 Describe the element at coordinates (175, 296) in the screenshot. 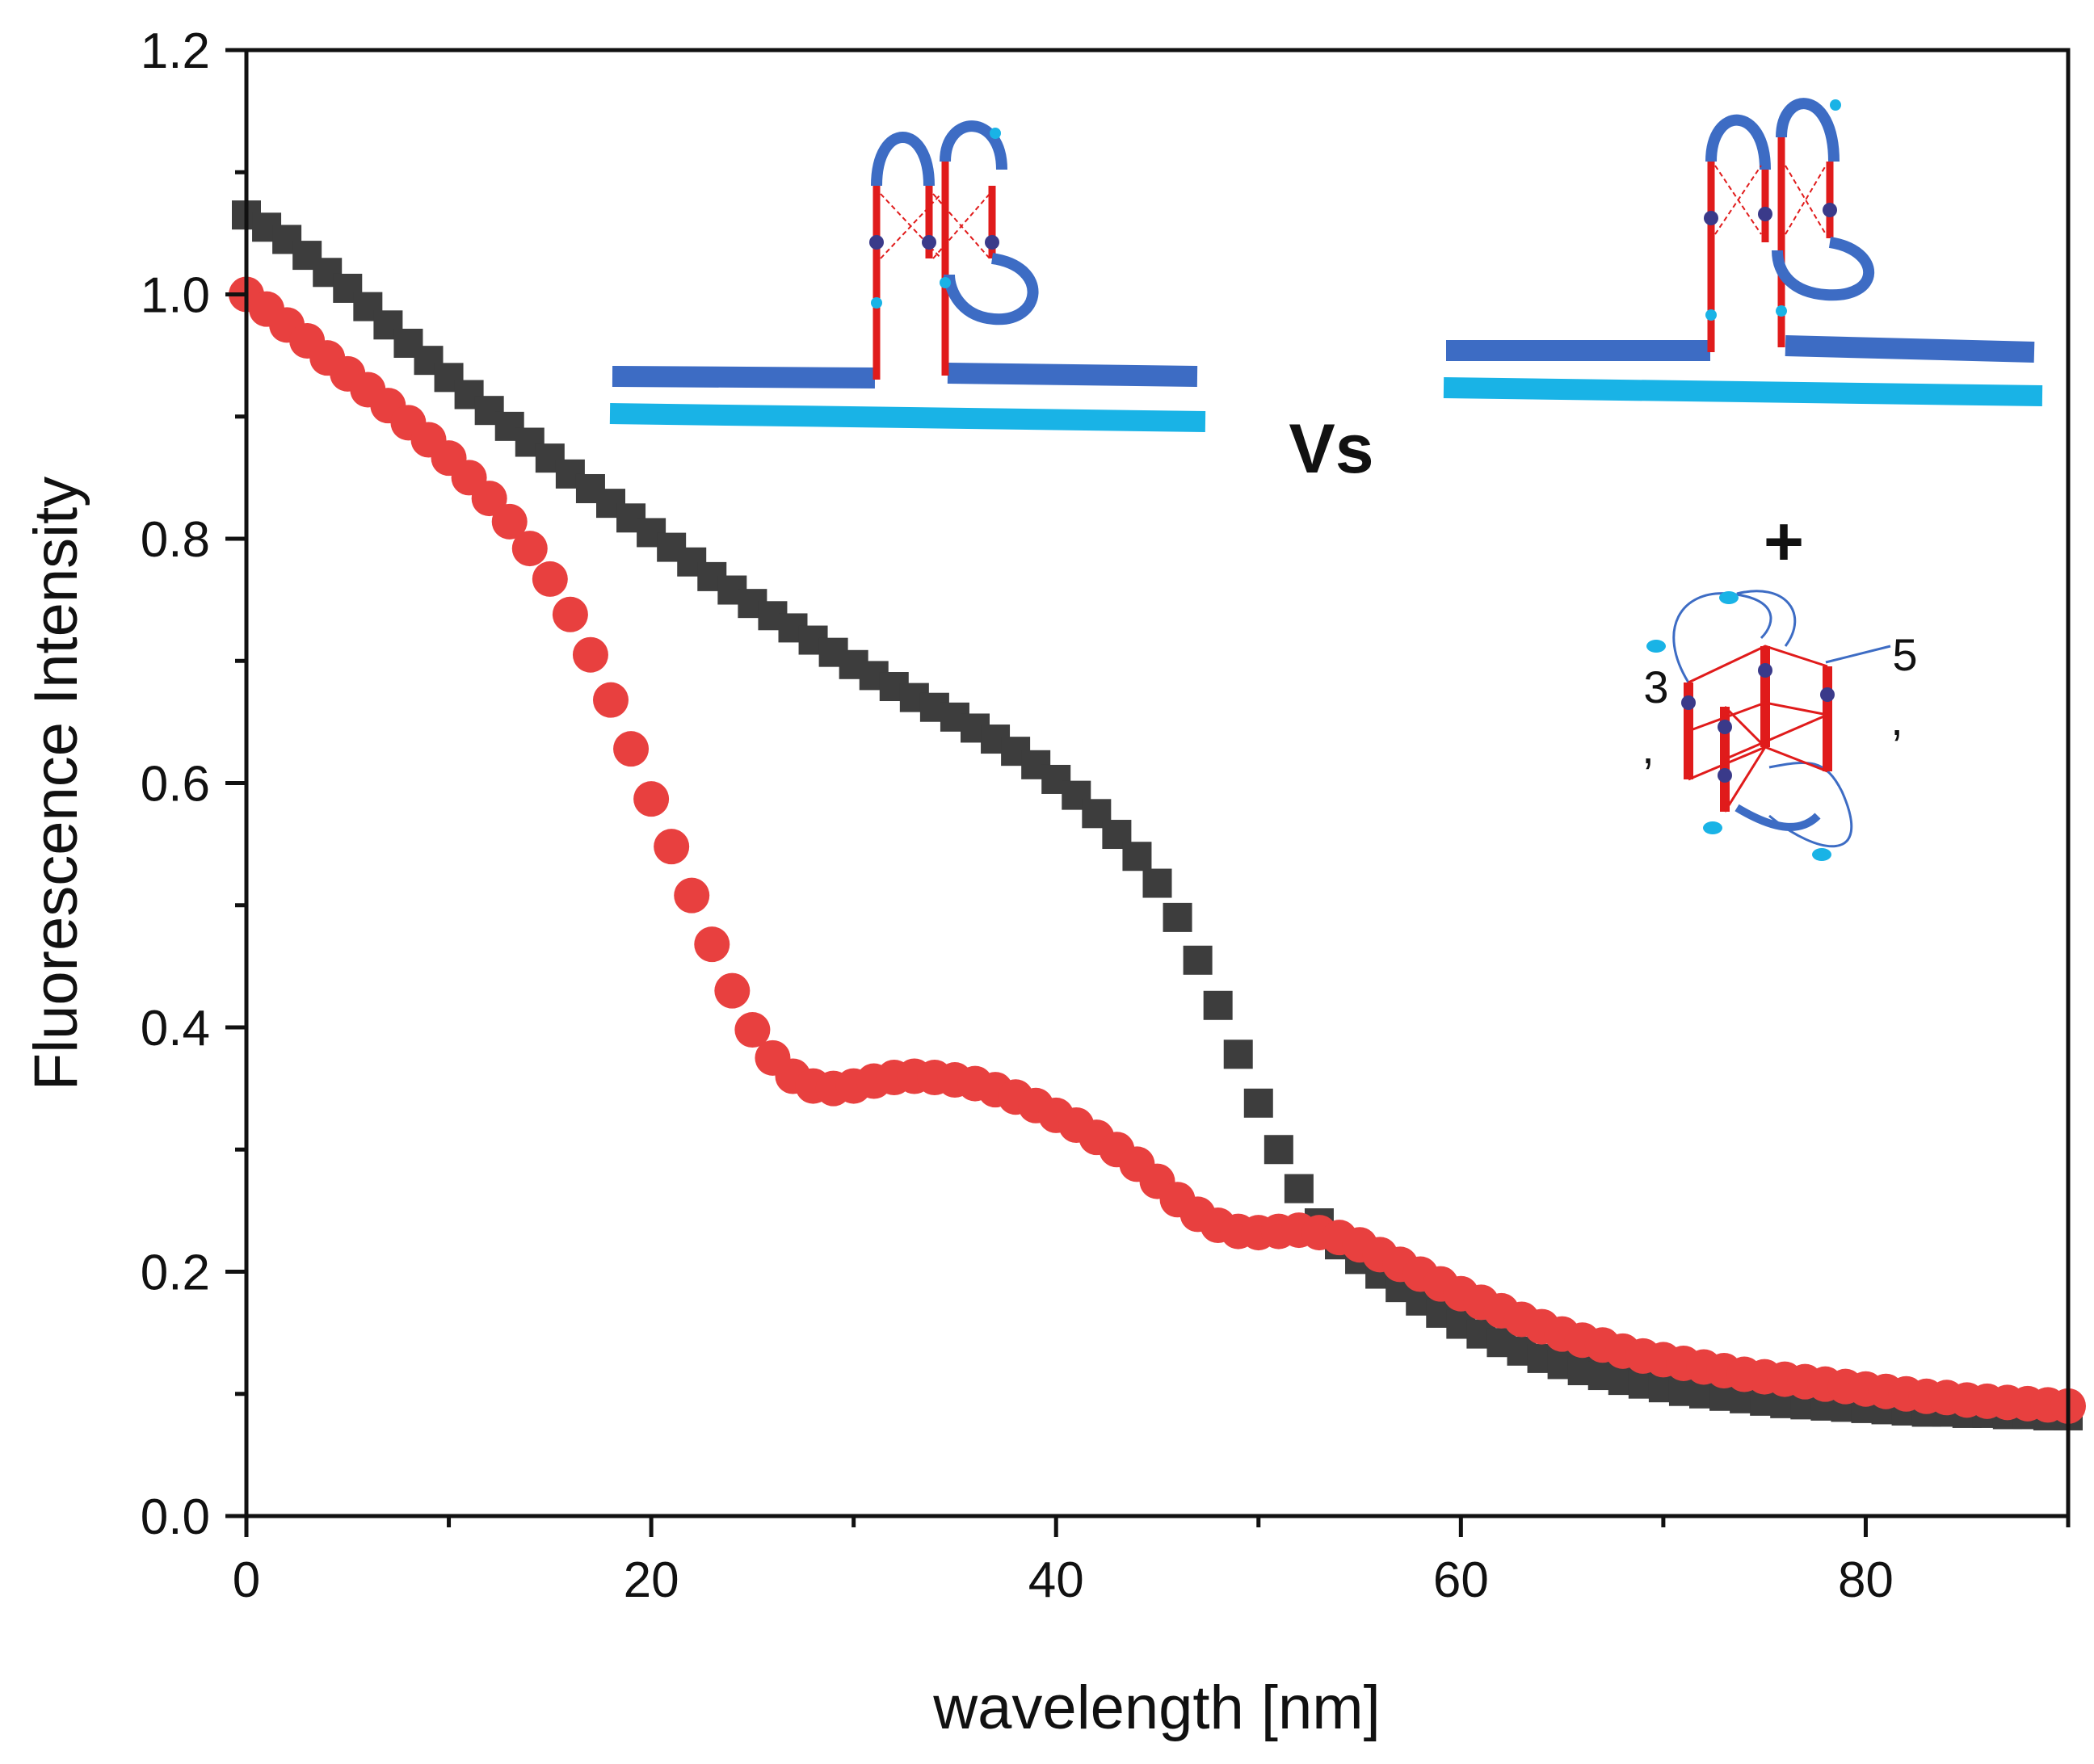

I see `y-tick-label: 1.0` at that location.